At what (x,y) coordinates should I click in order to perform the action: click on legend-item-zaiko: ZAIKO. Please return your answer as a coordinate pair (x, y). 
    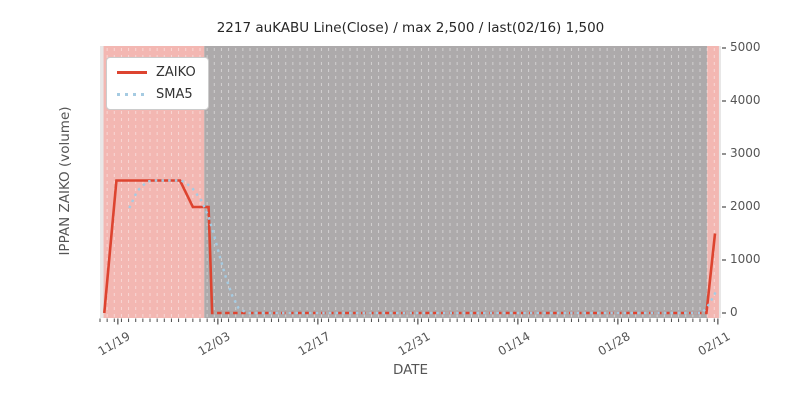
    Looking at the image, I should click on (156, 72).